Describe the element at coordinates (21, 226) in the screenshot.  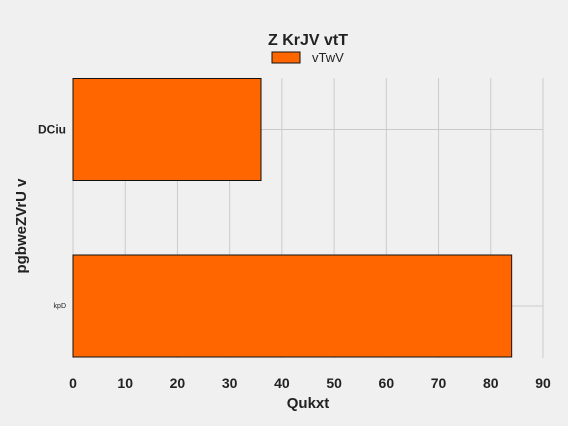
I see `y-axis-title: pgbweZVrU v` at that location.